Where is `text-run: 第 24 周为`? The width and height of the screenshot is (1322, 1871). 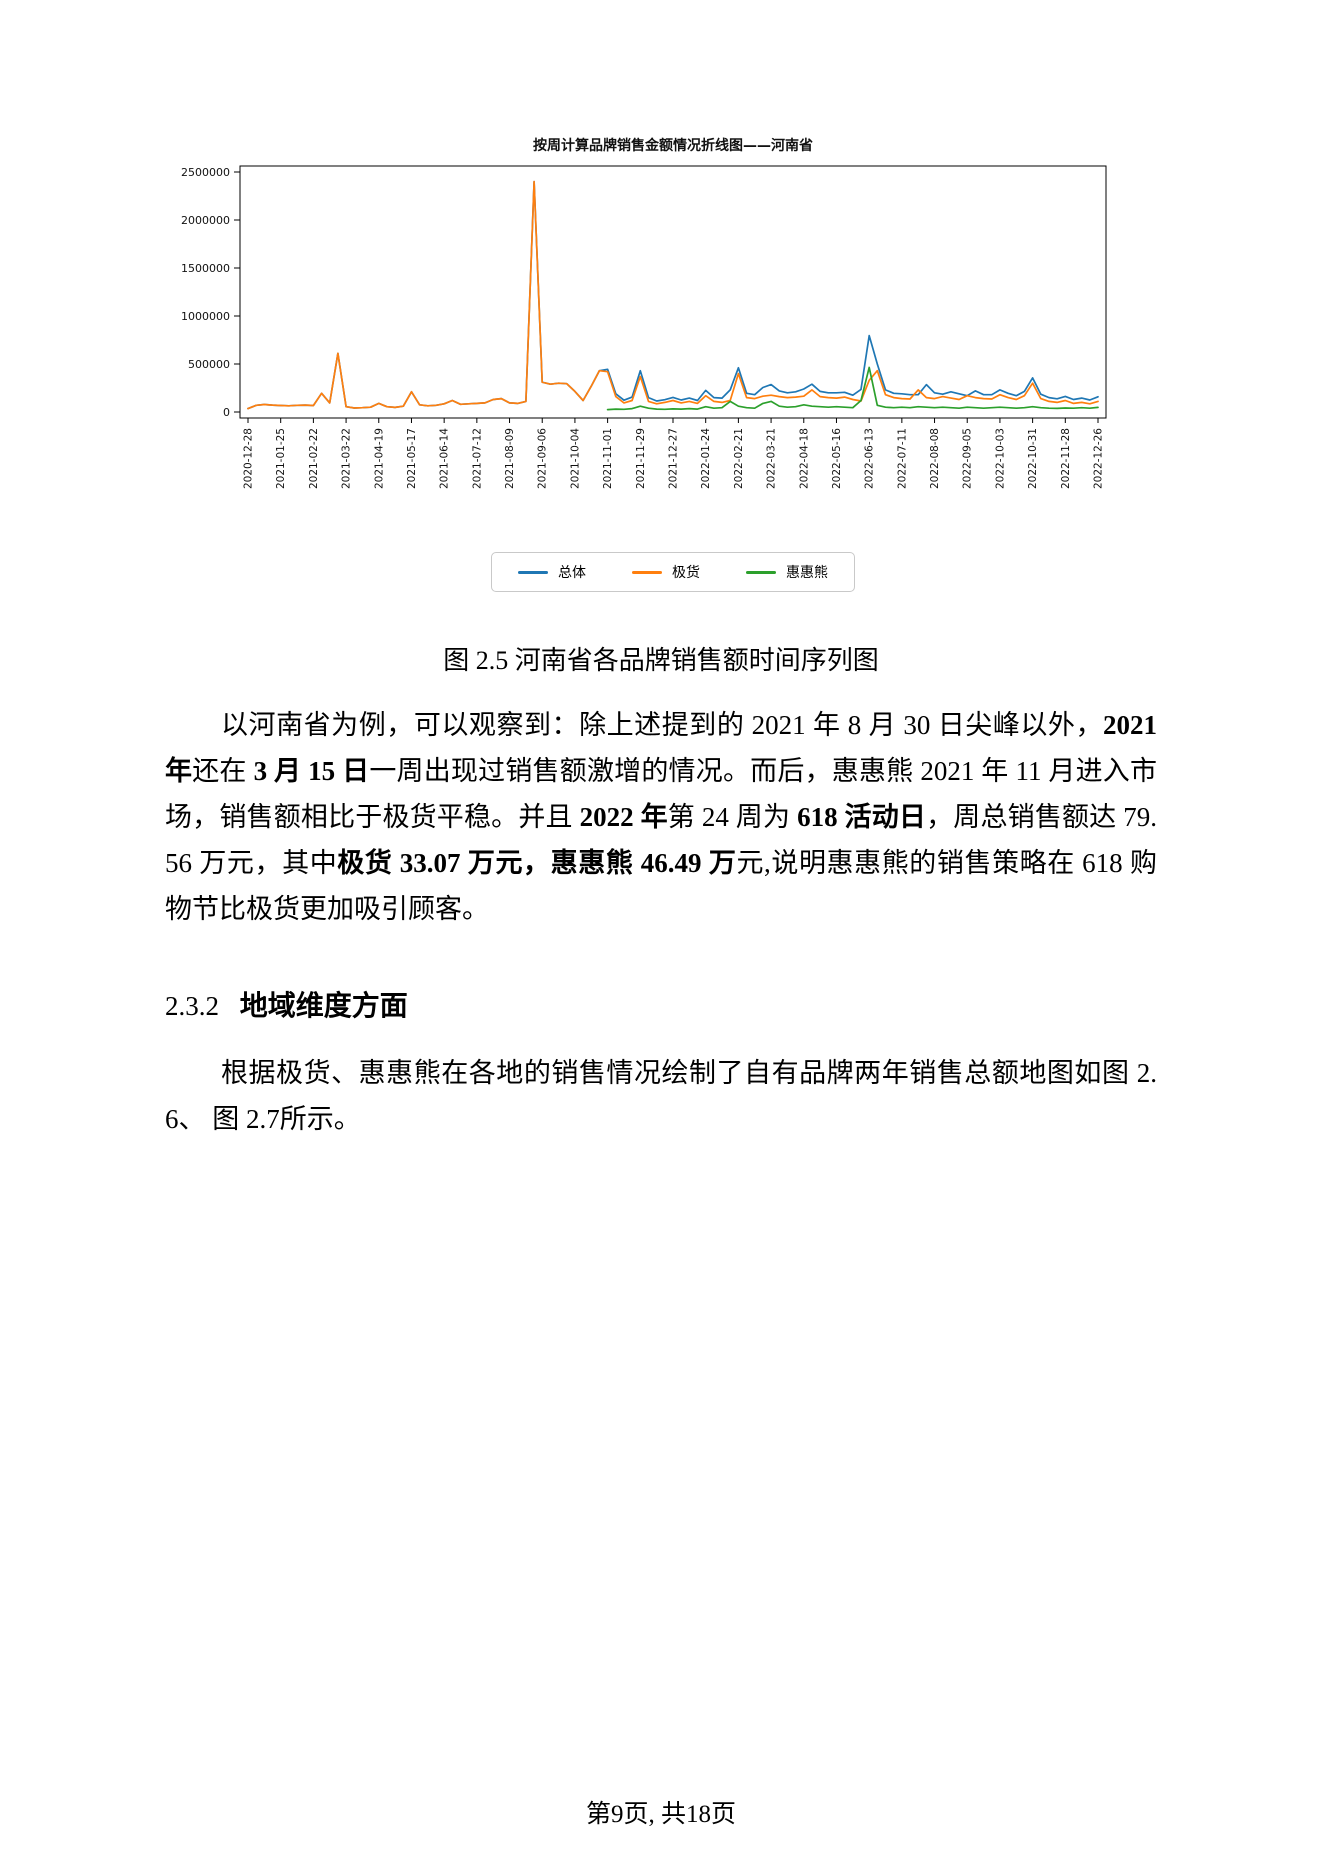 text-run: 第 24 周为 is located at coordinates (732, 817).